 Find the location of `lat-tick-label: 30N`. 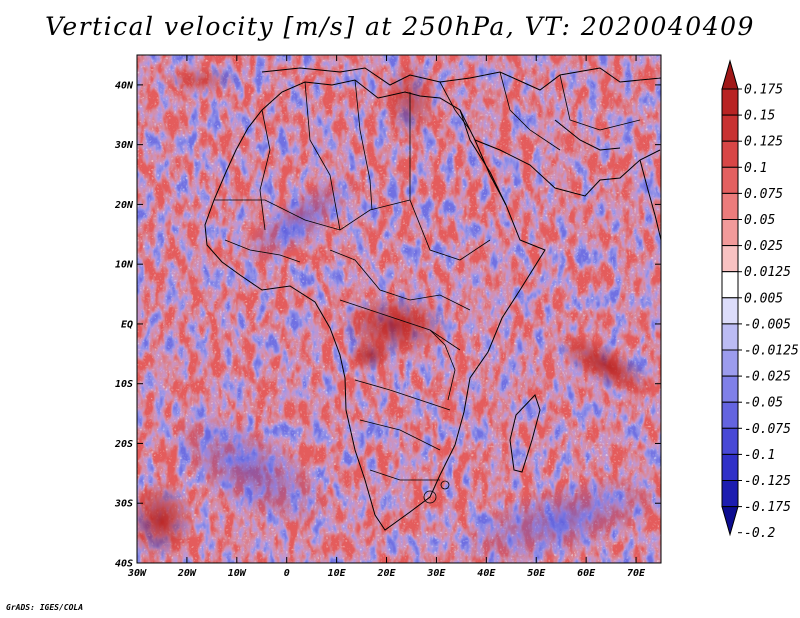

lat-tick-label: 30N is located at coordinates (124, 145).